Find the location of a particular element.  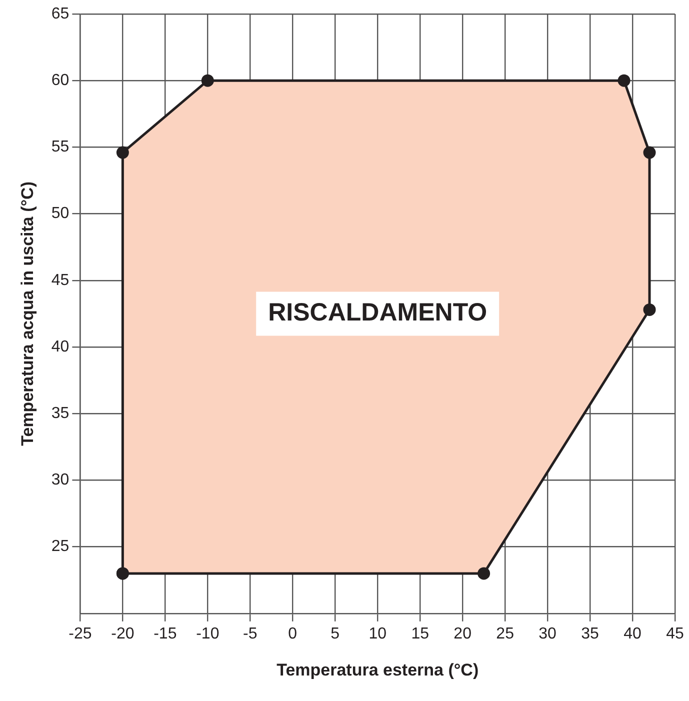

x-tick-label: 0 is located at coordinates (293, 633).